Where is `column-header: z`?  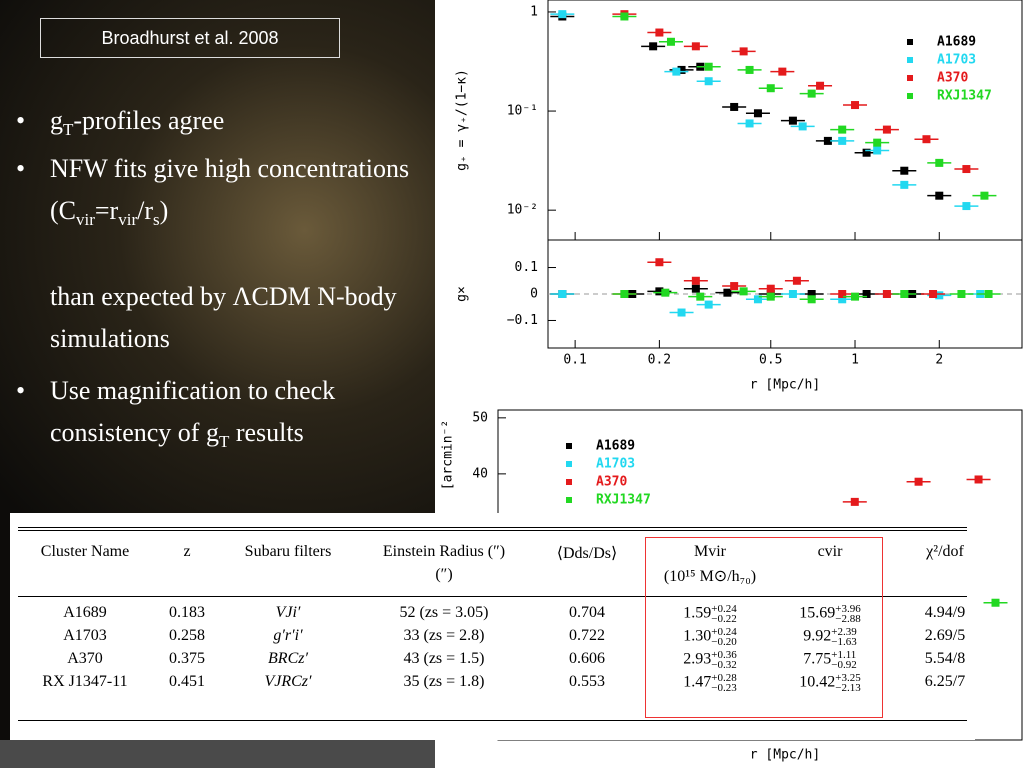 column-header: z is located at coordinates (187, 551).